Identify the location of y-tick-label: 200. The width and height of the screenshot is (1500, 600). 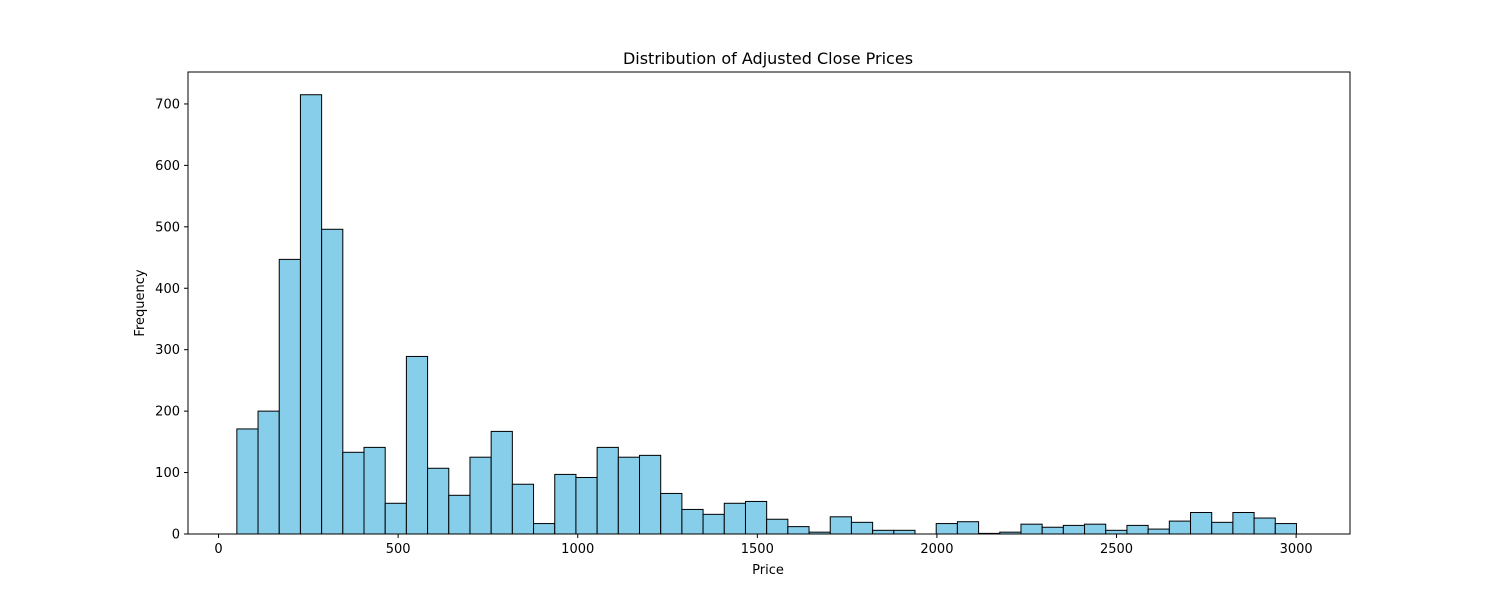
(167, 412).